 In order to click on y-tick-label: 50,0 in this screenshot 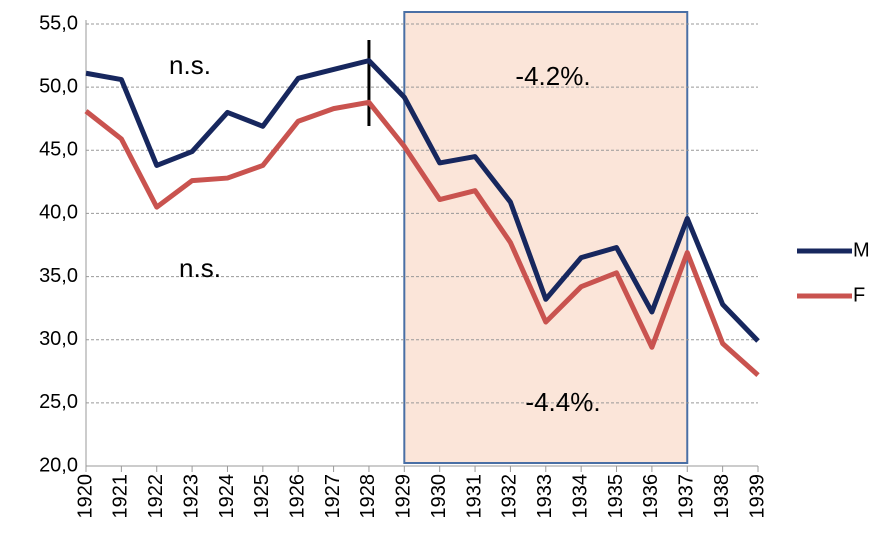, I will do `click(58, 86)`.